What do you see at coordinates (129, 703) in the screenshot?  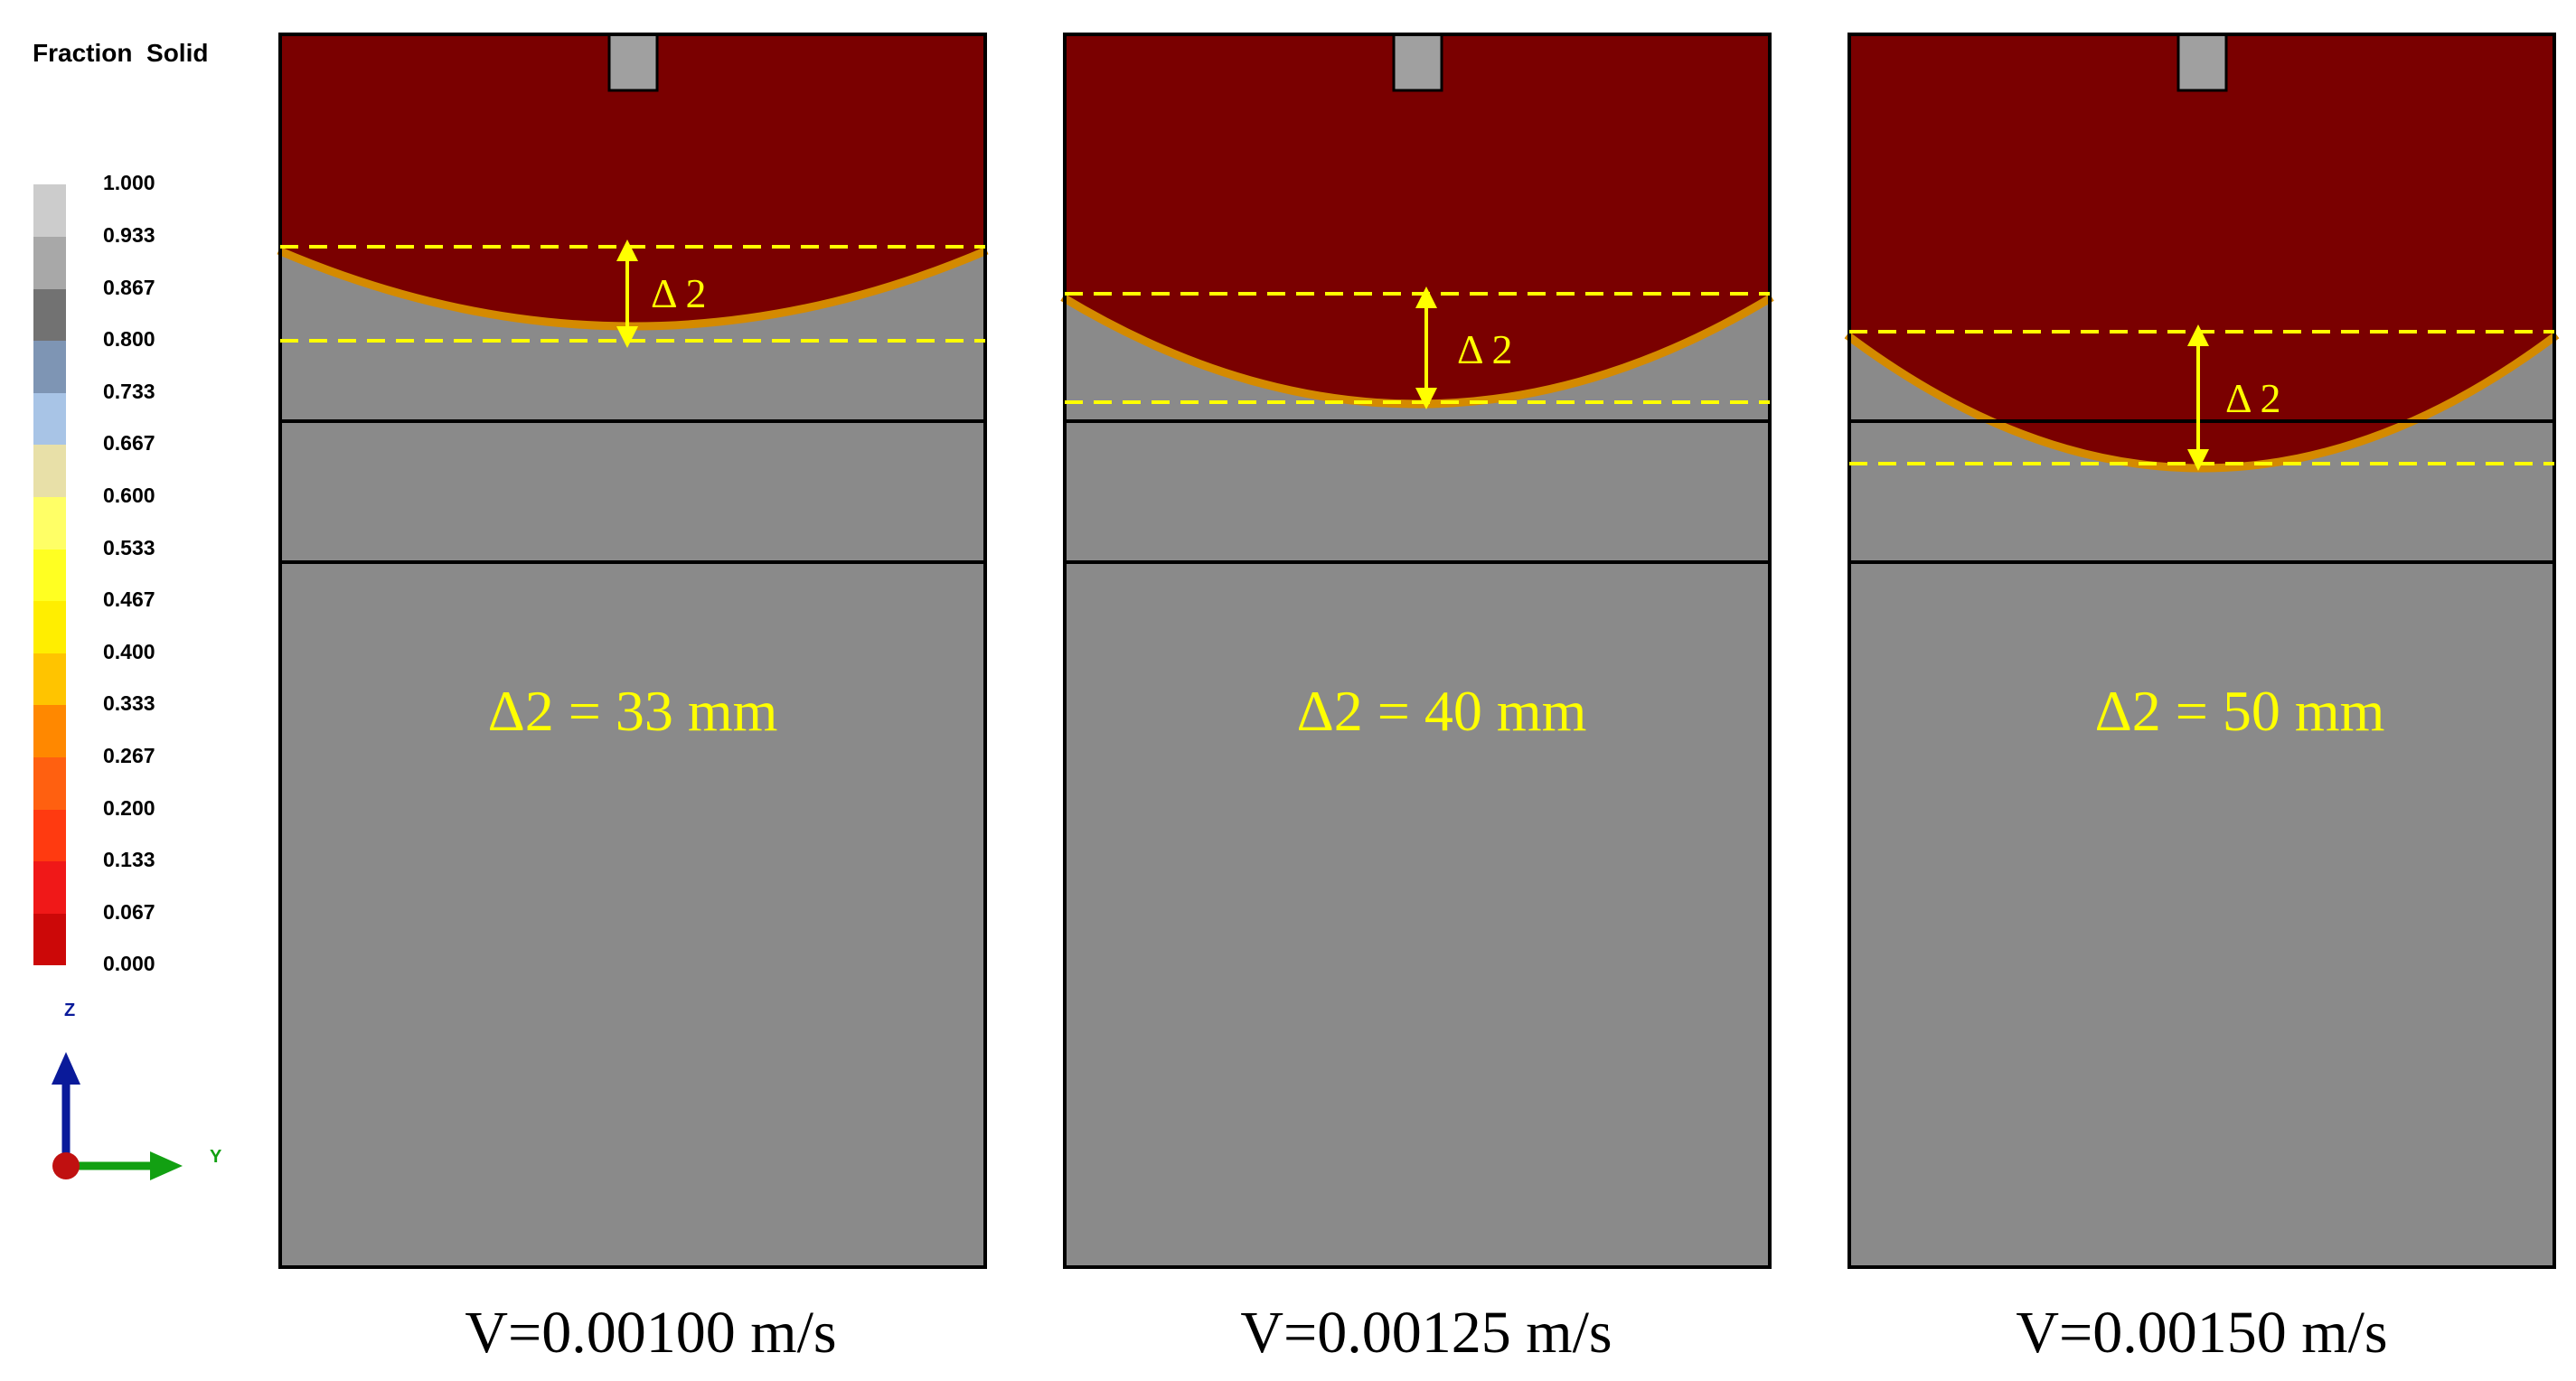 I see `legend-tick-label: 0.333` at bounding box center [129, 703].